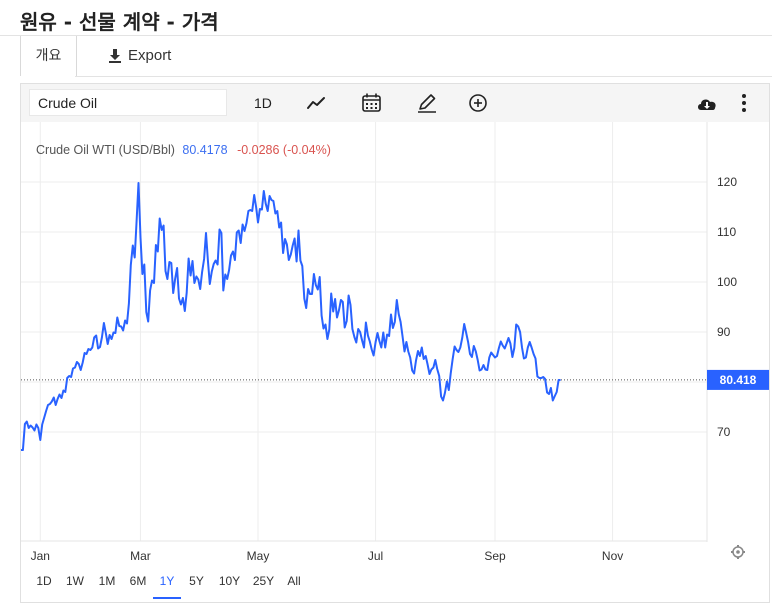  Describe the element at coordinates (727, 282) in the screenshot. I see `y-tick-label: 100` at that location.